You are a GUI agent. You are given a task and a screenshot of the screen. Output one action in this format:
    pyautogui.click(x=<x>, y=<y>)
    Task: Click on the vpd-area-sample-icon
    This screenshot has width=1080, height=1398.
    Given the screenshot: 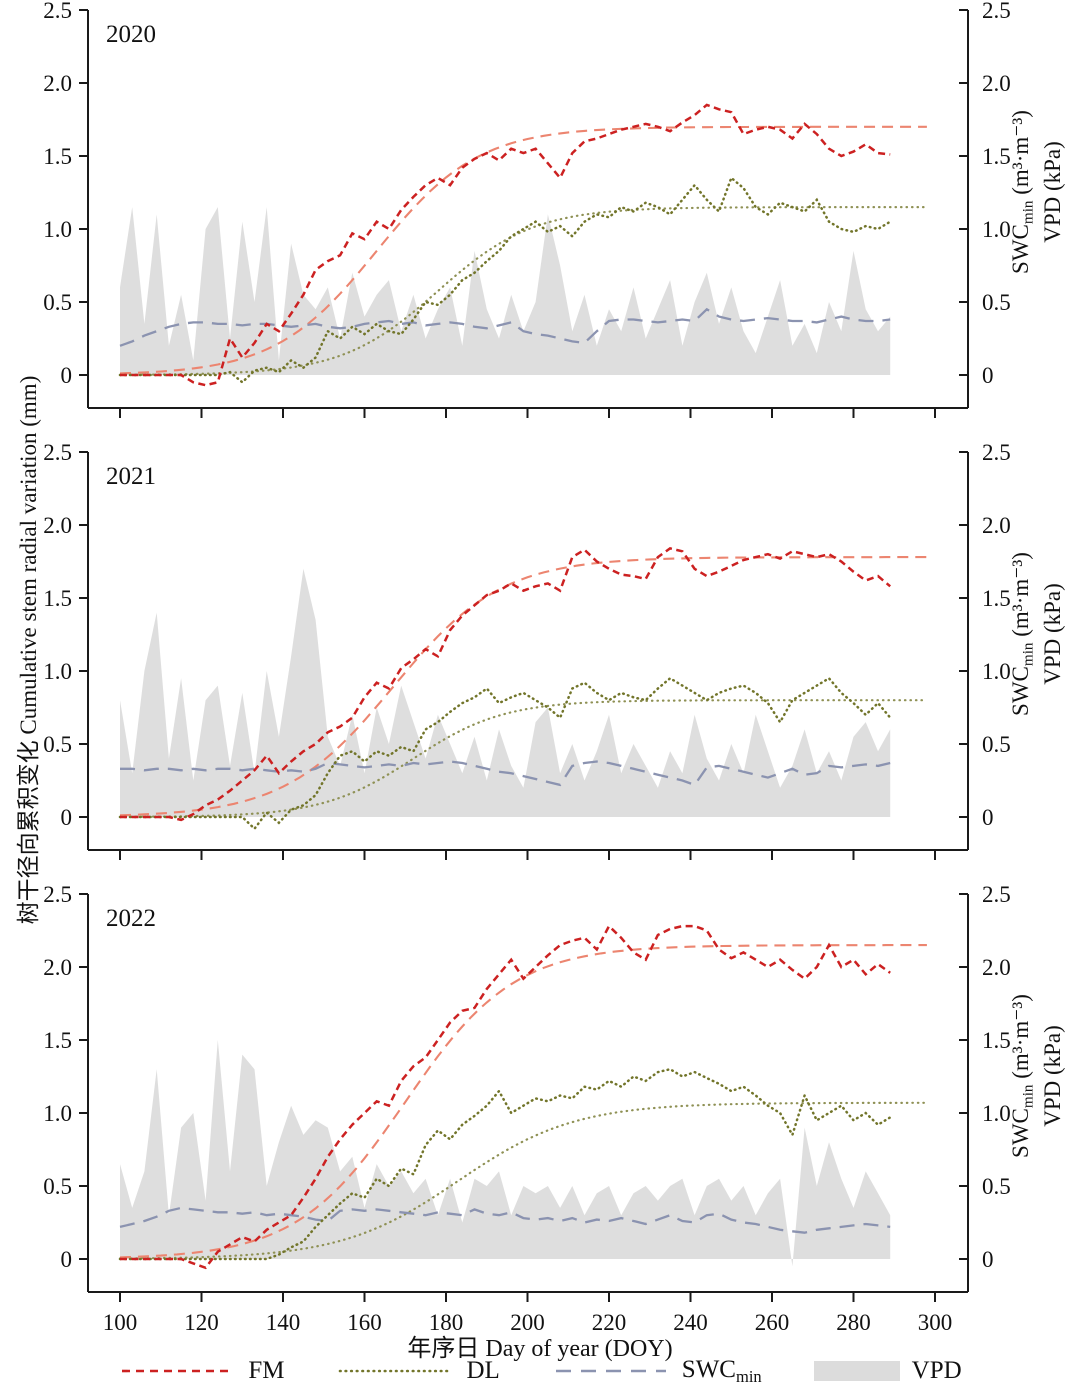 What is the action you would take?
    pyautogui.click(x=856, y=1371)
    